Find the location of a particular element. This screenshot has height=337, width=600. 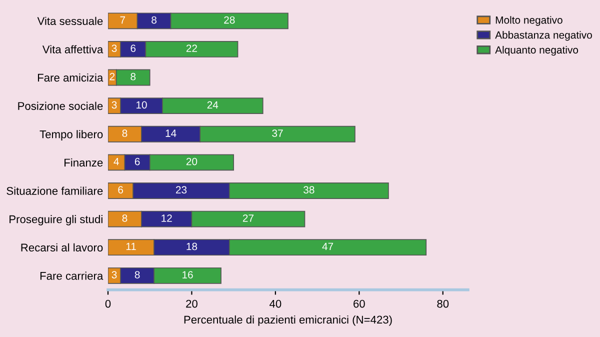

data-label: 23 is located at coordinates (181, 190).